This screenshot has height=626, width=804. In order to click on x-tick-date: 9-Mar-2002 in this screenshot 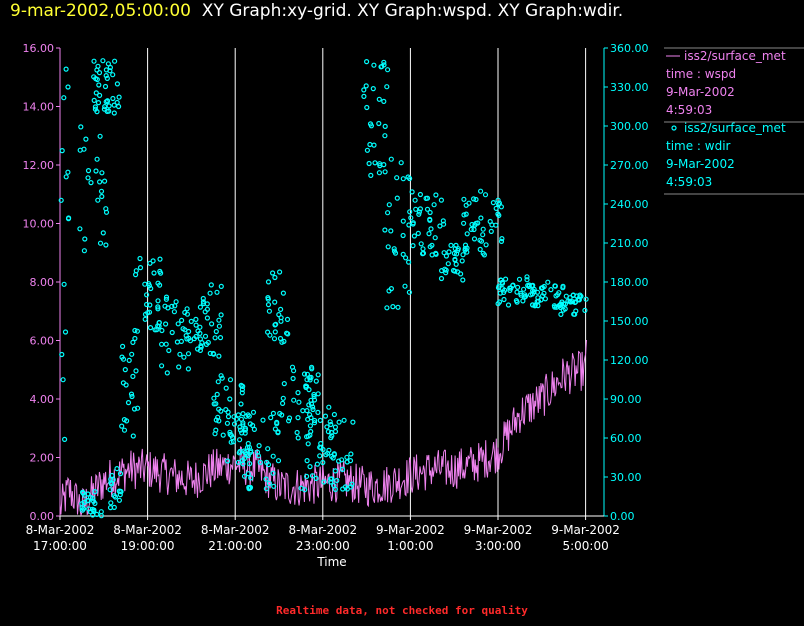, I will do `click(498, 530)`.